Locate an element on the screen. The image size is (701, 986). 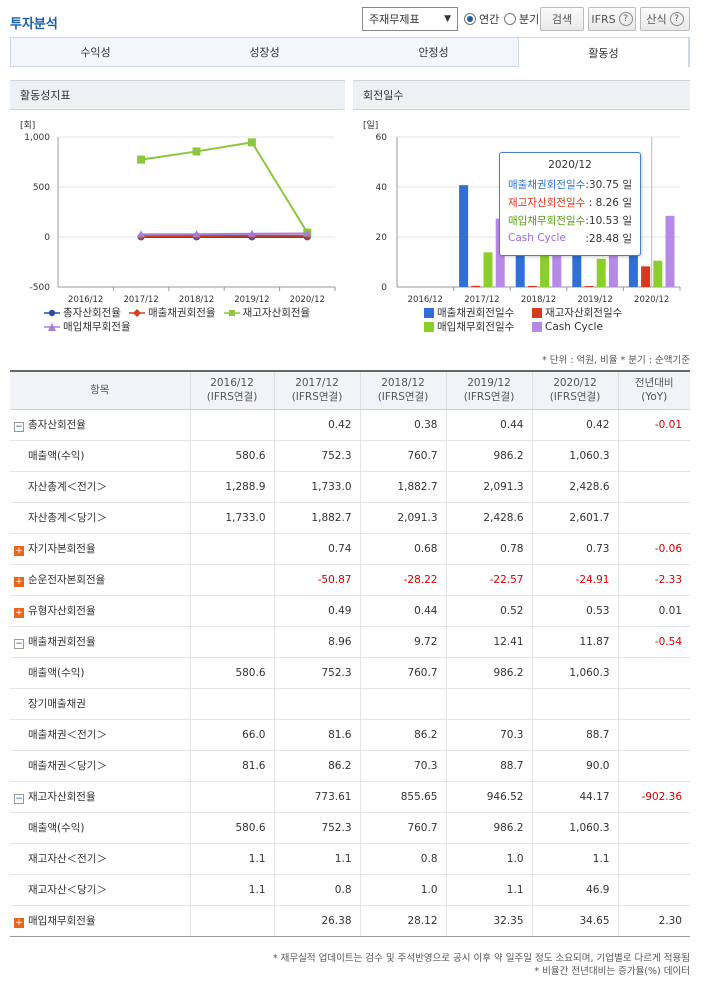
value-cell: 0.73 is located at coordinates (574, 549).